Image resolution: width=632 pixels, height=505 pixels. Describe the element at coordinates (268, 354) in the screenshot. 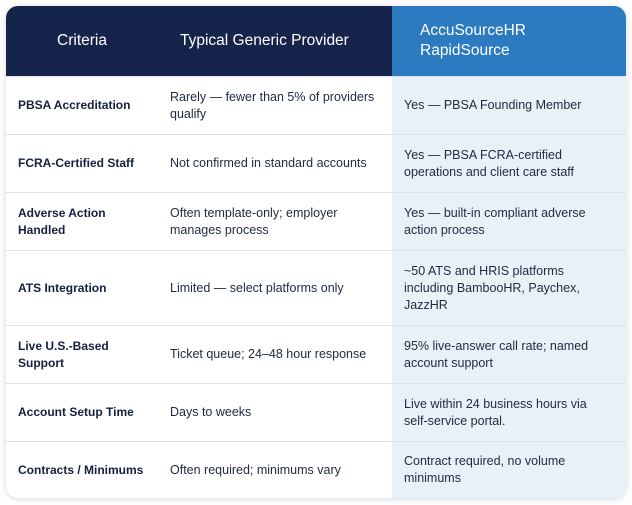

I see `row-generic-value: Ticket queue; 24–48 hour response` at that location.